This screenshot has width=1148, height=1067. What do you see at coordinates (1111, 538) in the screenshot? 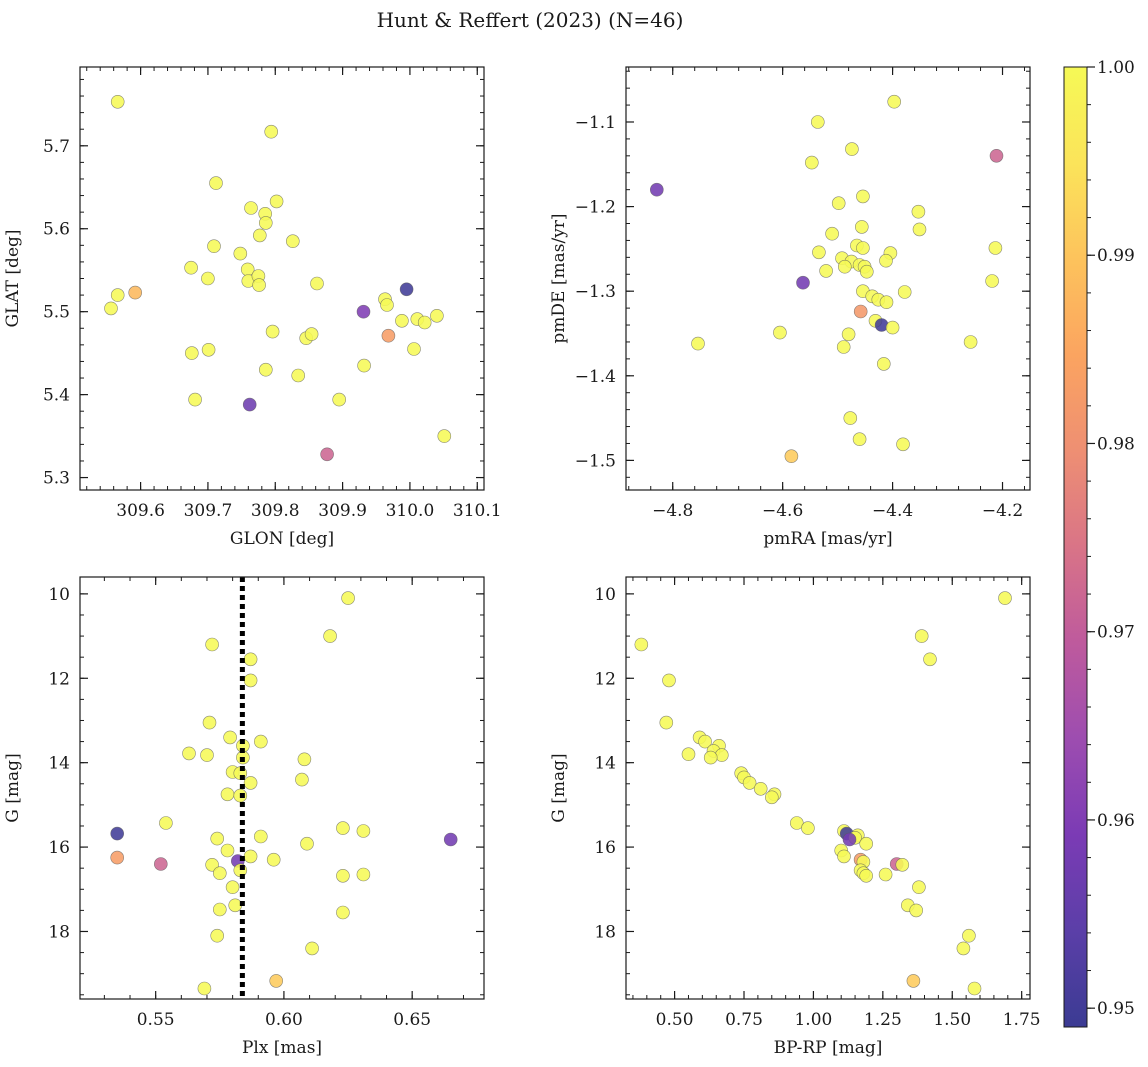
I see `colorbar-ticks: 0.95 0.96 0.97 0.98 0.99 1.00` at bounding box center [1111, 538].